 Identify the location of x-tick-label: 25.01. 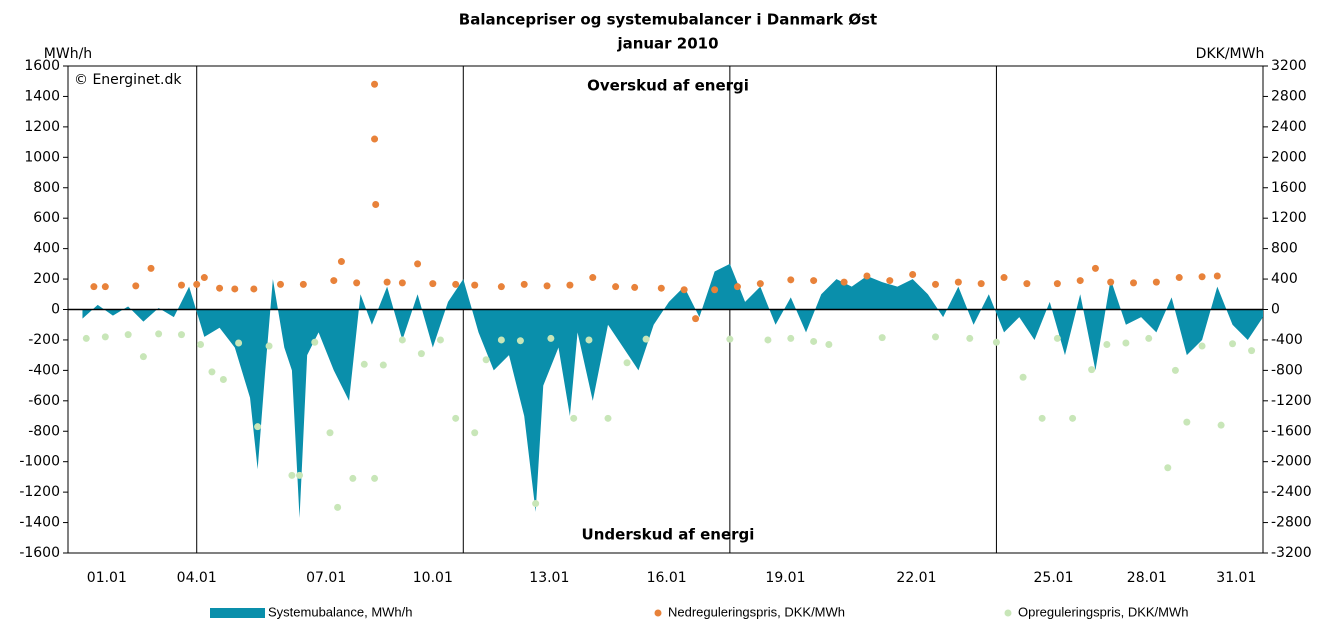
(1054, 578).